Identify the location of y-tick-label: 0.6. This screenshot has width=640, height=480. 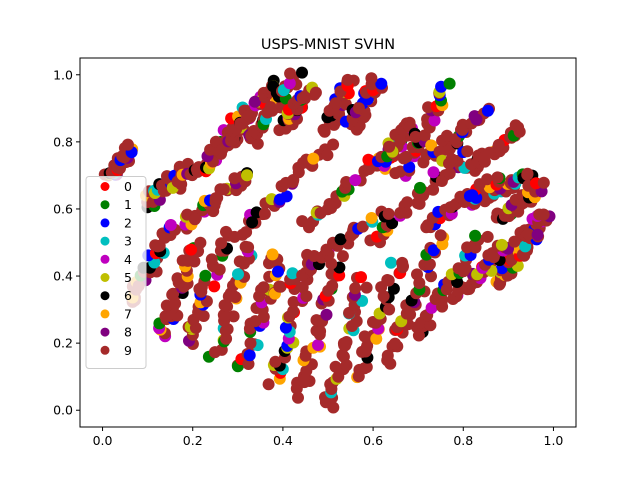
(63, 208).